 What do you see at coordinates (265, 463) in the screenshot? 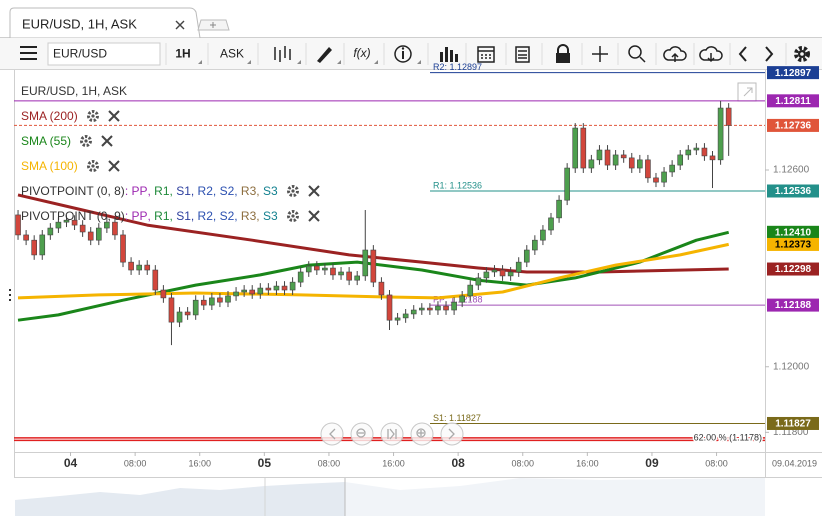
I see `x-tick-label: 05` at bounding box center [265, 463].